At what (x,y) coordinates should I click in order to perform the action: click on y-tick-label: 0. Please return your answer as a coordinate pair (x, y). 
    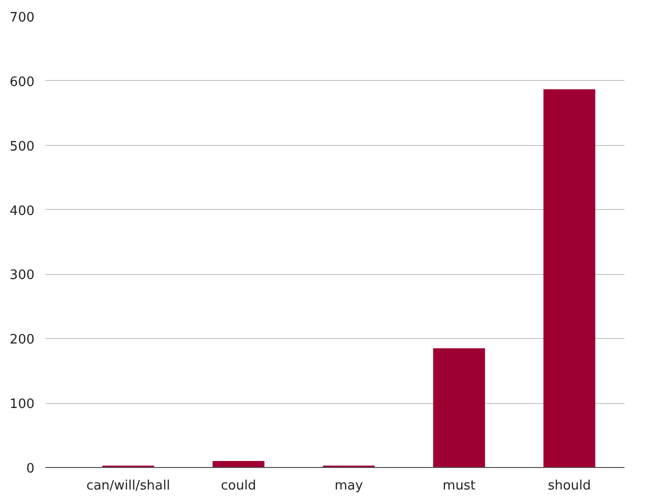
    Looking at the image, I should click on (30, 469).